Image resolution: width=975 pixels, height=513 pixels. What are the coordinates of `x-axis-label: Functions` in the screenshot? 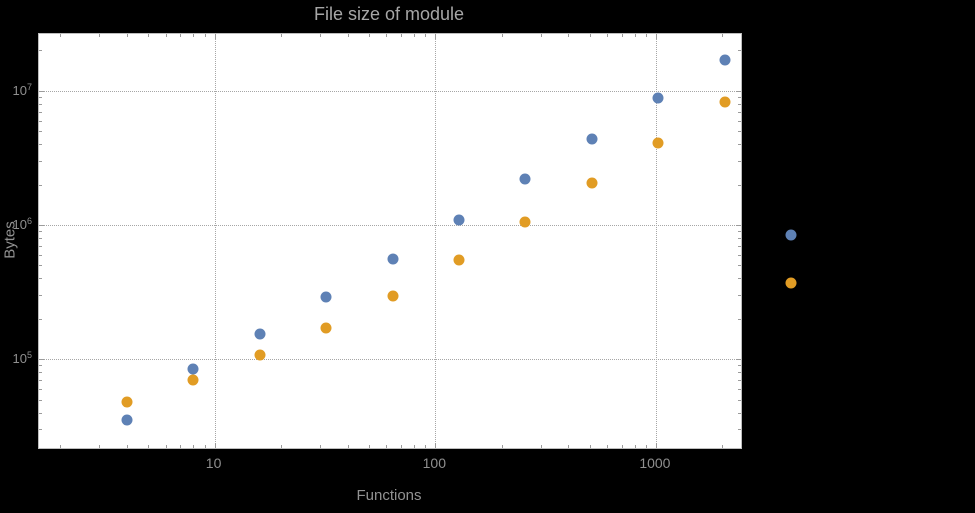 It's located at (389, 495).